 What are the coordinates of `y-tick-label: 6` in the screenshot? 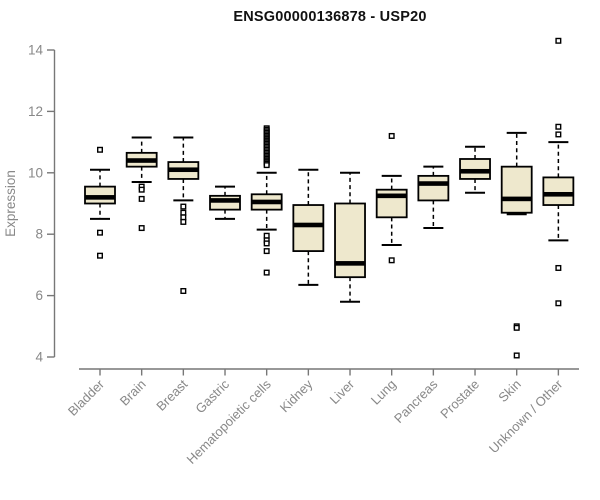 It's located at (39, 295).